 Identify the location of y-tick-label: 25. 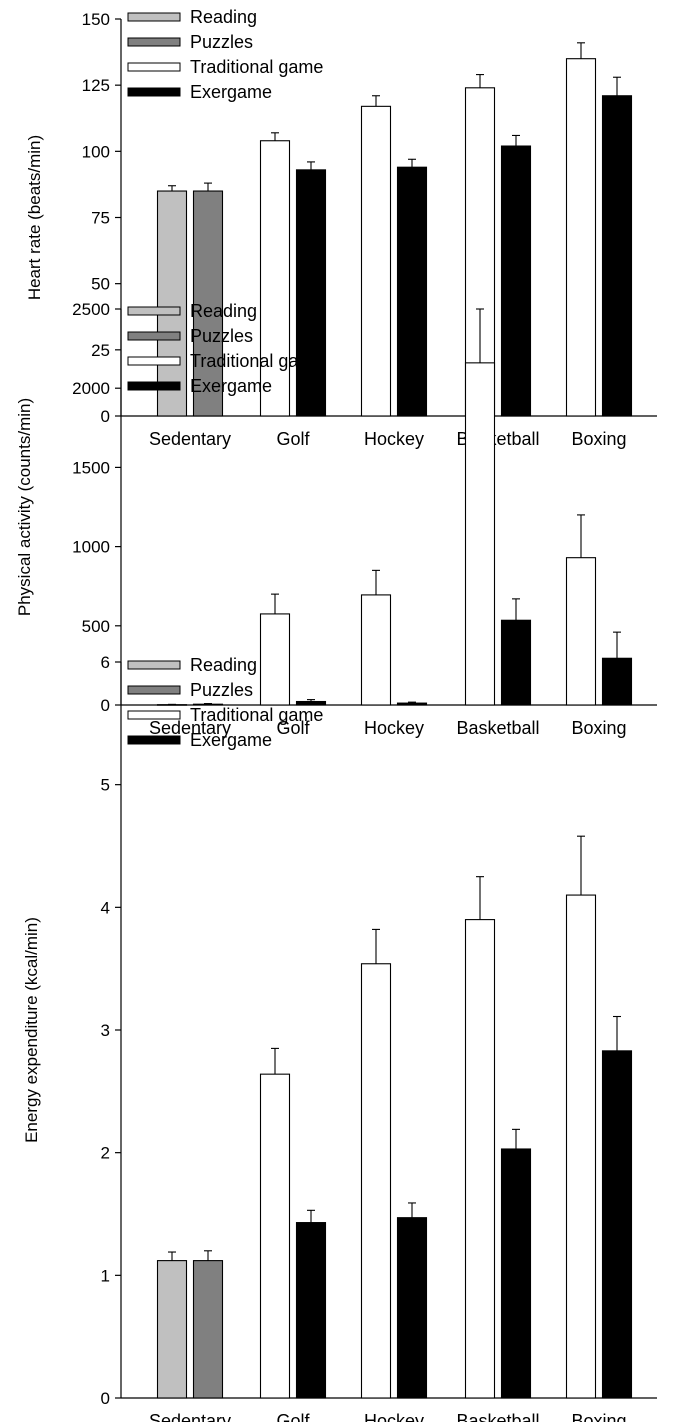
(100, 350).